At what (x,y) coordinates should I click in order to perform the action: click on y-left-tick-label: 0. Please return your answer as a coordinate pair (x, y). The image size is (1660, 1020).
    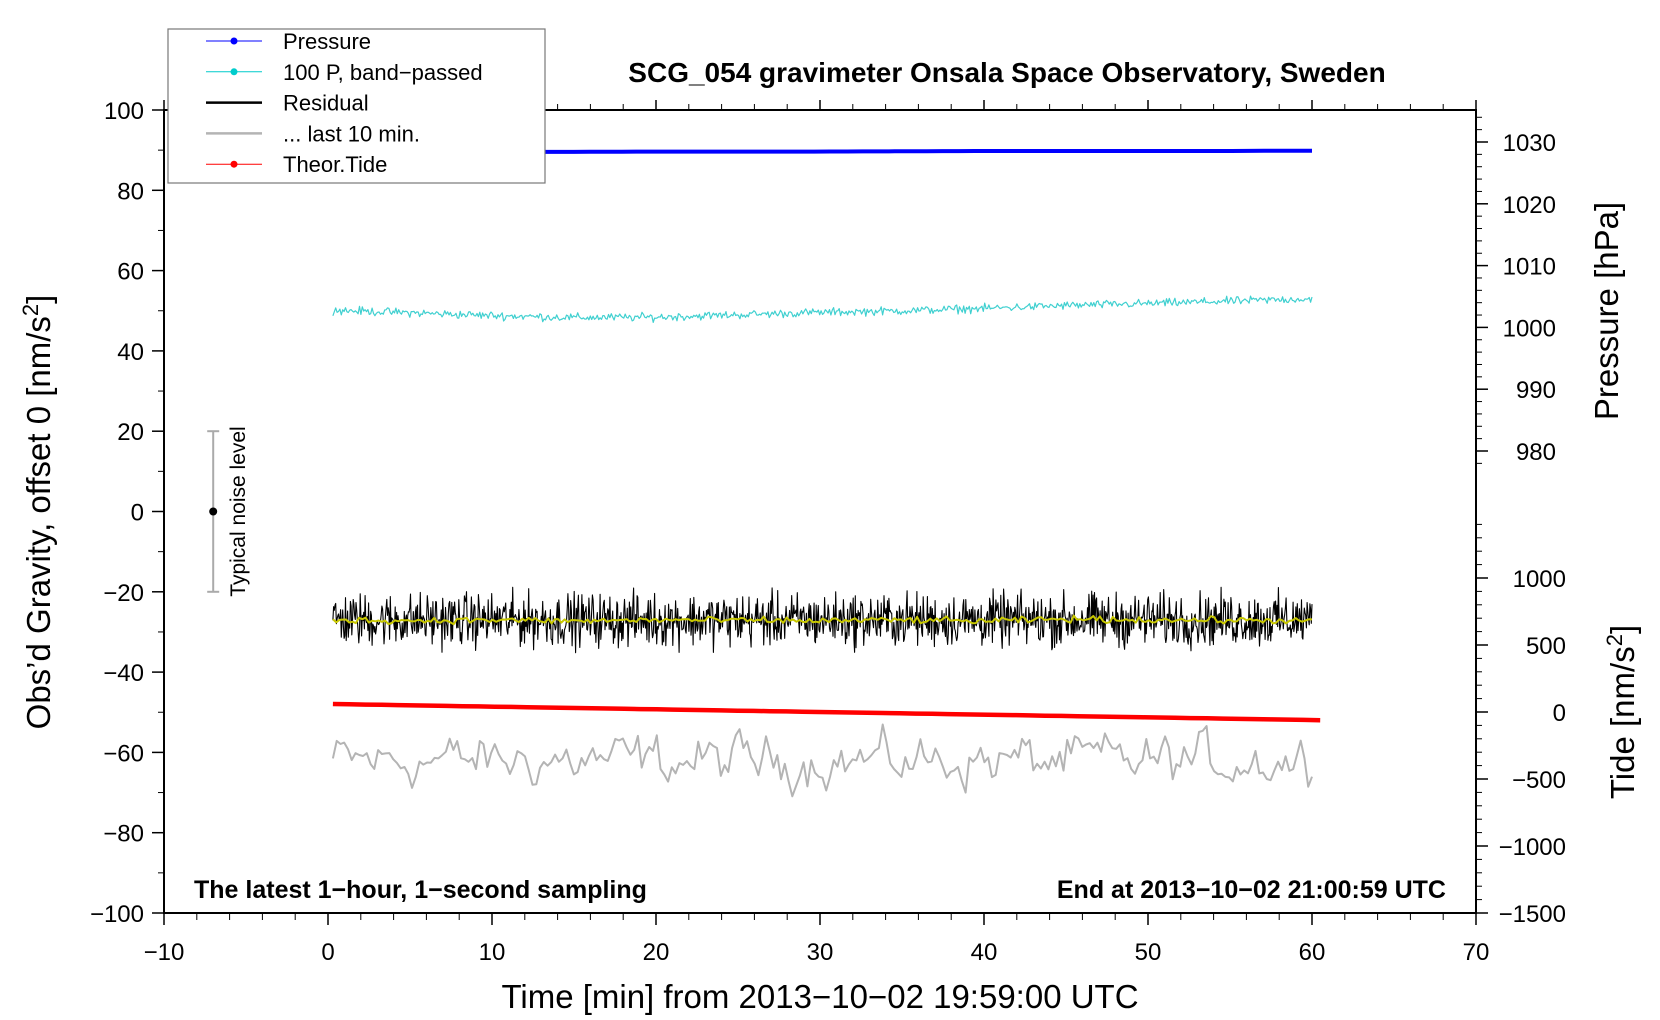
    Looking at the image, I should click on (137, 513).